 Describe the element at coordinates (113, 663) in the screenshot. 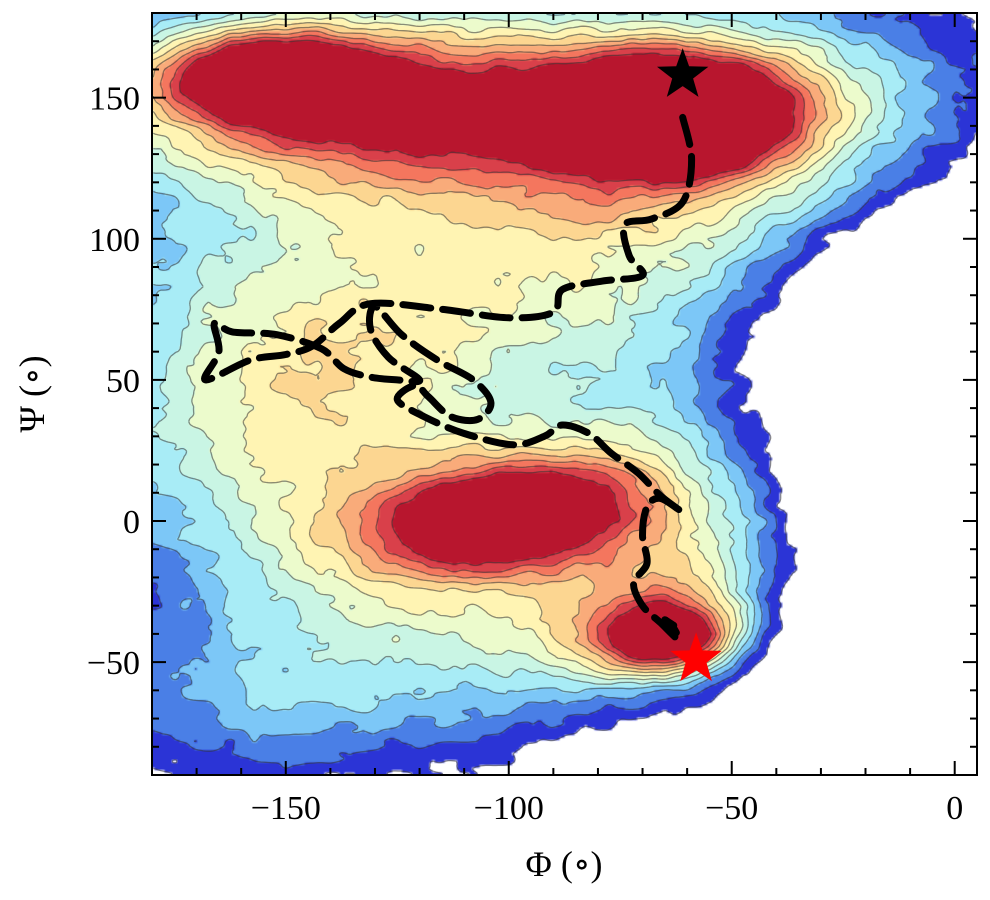

I see `y-tick-label: −50` at that location.